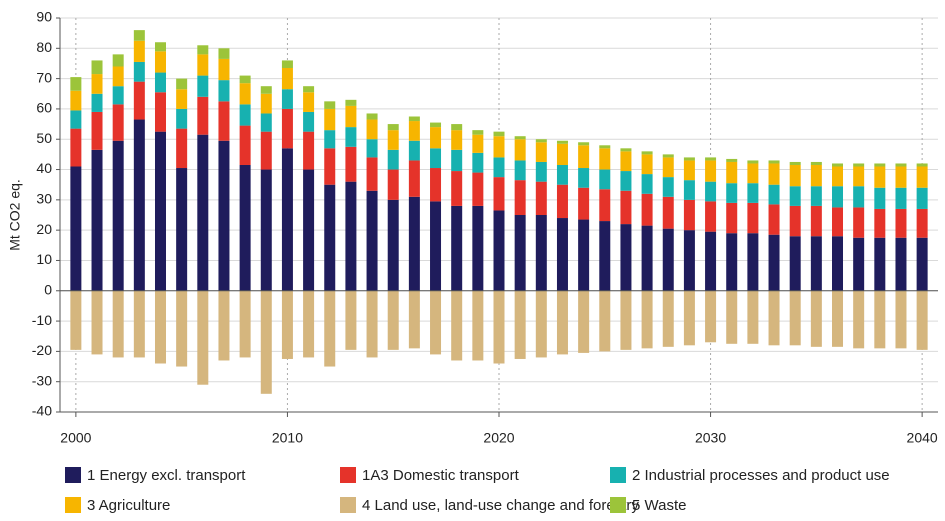  I want to click on y-tick-label: 0, so click(48, 289).